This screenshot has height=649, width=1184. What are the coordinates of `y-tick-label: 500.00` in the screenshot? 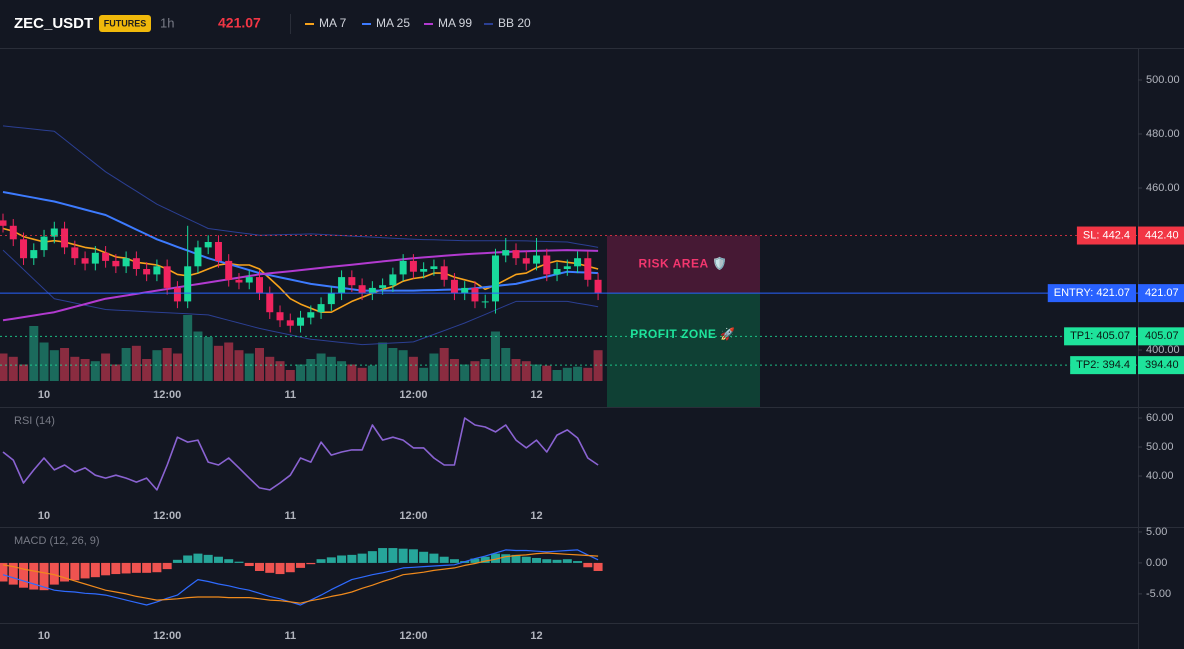 It's located at (1163, 80).